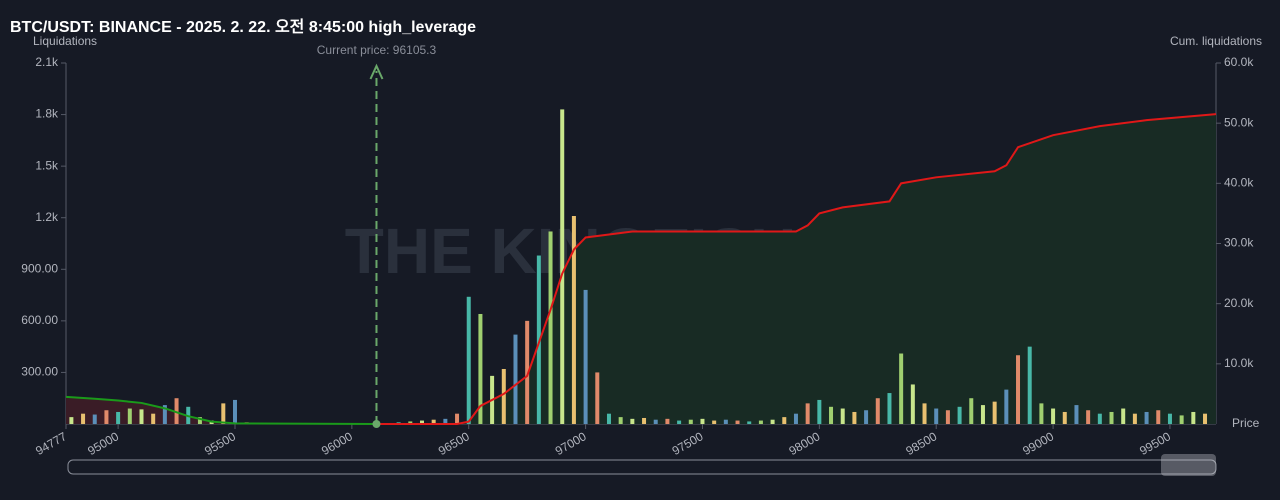 Image resolution: width=1280 pixels, height=500 pixels. I want to click on y-tick-label: 1.8k, so click(47, 114).